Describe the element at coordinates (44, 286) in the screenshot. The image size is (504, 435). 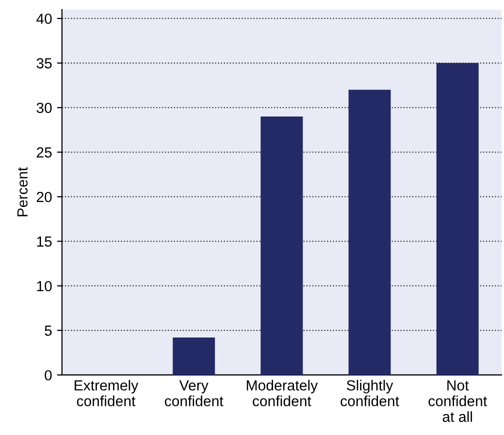
I see `y-tick-label: 10` at that location.